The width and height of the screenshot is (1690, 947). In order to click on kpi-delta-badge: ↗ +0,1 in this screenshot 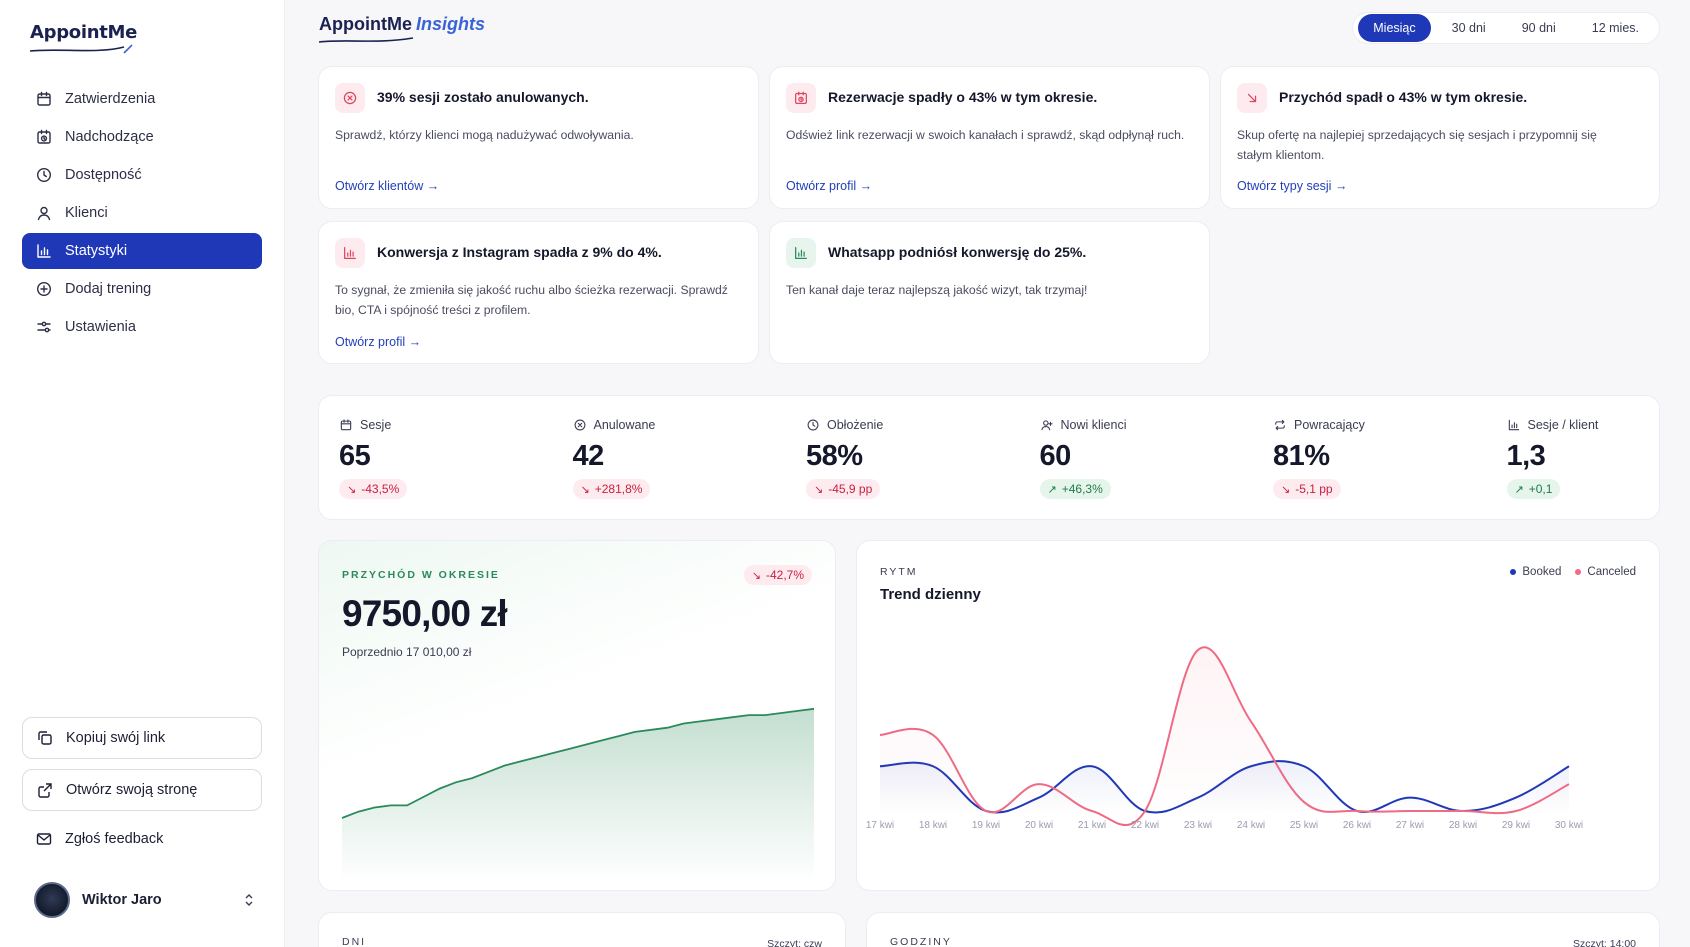, I will do `click(1533, 489)`.